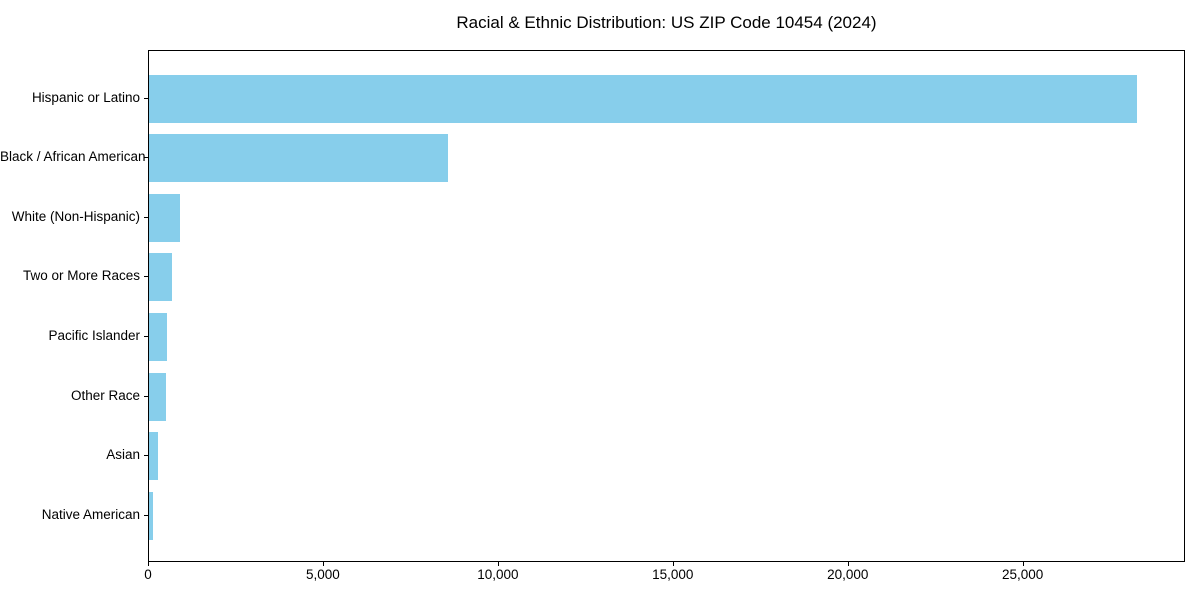  I want to click on y-tick-label-pacific-islander: Pacific Islander, so click(94, 335).